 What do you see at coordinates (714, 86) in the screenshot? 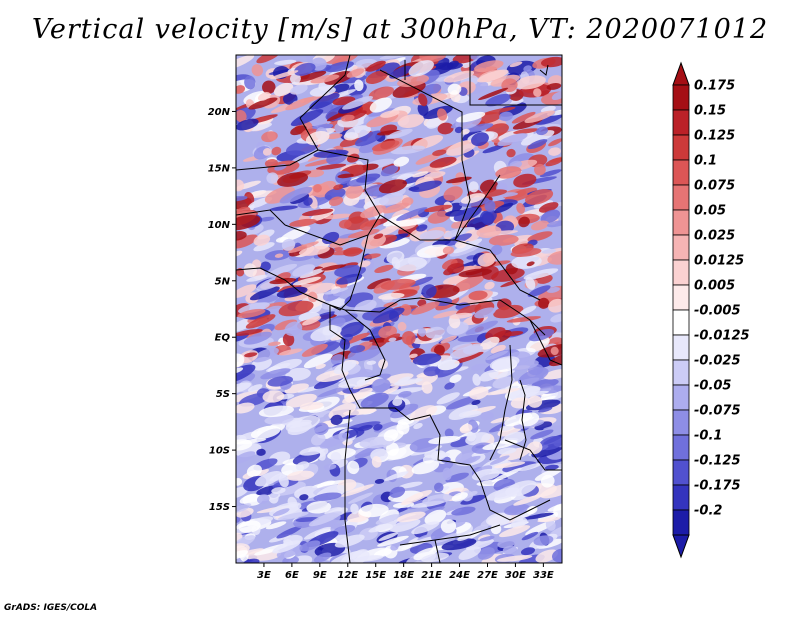
I see `colorbar-label: 0.175` at bounding box center [714, 86].